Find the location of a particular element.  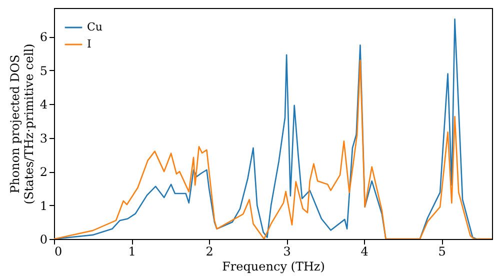

x-tick-label: 1 is located at coordinates (132, 251).